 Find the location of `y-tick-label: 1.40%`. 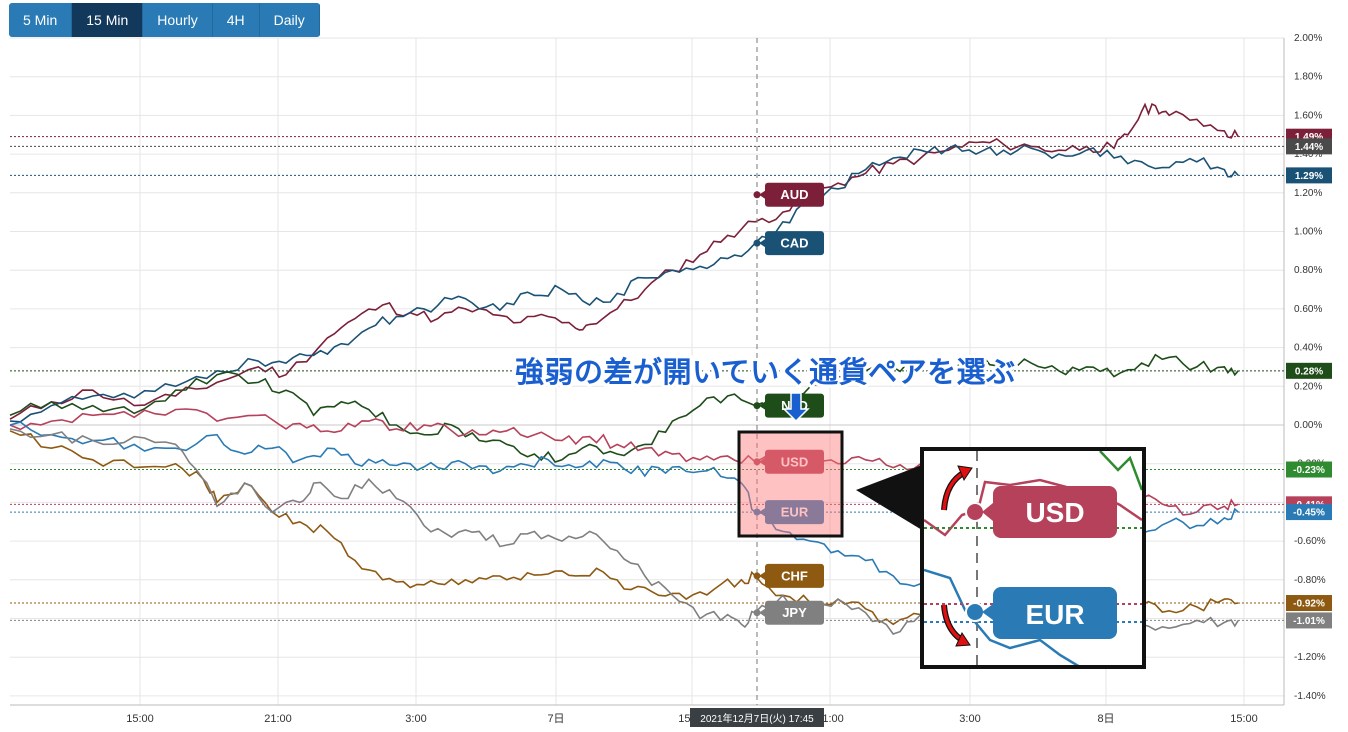

y-tick-label: 1.40% is located at coordinates (1308, 154).